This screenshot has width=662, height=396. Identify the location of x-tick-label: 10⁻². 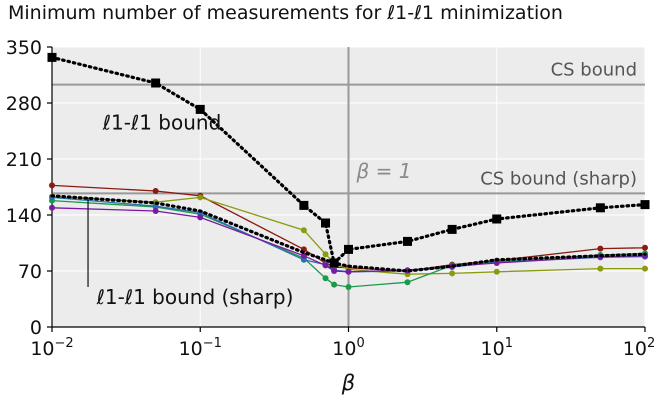
(51, 348).